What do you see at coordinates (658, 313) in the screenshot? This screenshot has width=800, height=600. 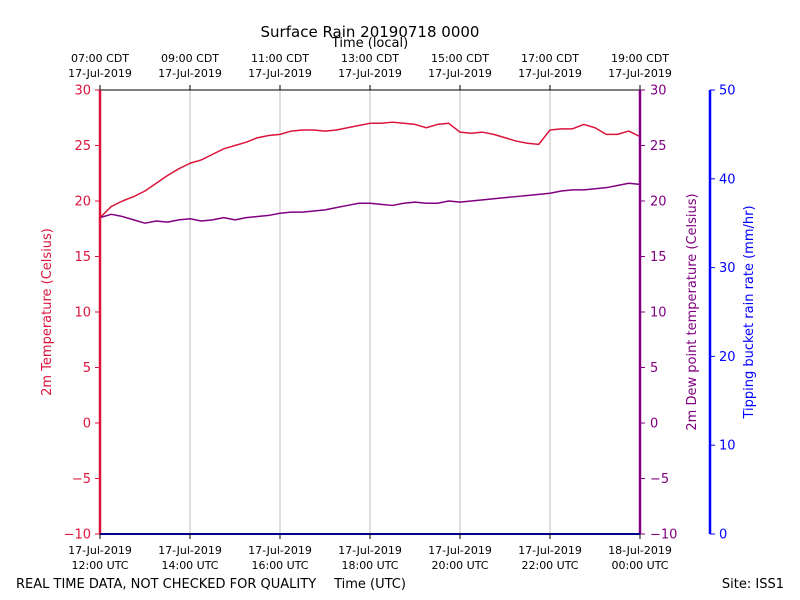 I see `dewpoint-tick-label: 10` at bounding box center [658, 313].